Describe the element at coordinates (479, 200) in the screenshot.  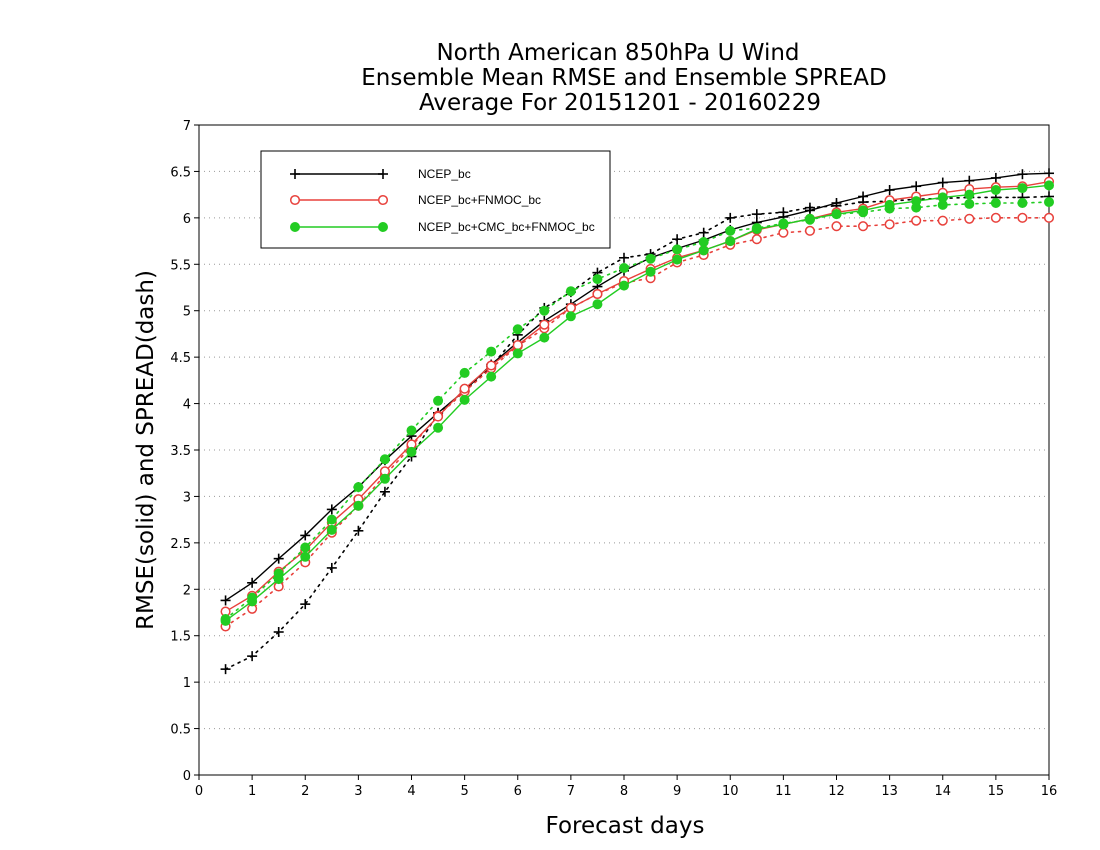
I see `legend-label-1: NCEP_bc+FNMOC_bc` at that location.